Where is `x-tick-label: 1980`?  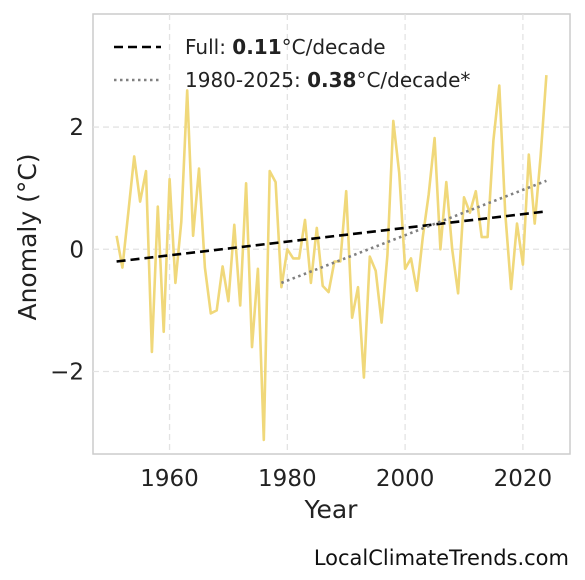
x-tick-label: 1980 is located at coordinates (287, 479).